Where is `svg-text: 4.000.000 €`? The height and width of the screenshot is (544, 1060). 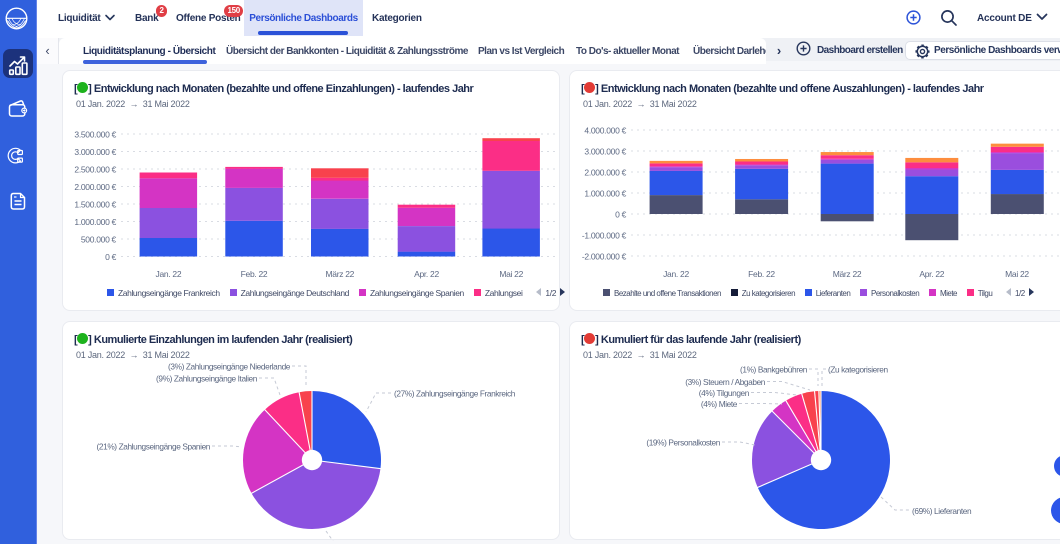 svg-text: 4.000.000 € is located at coordinates (605, 131).